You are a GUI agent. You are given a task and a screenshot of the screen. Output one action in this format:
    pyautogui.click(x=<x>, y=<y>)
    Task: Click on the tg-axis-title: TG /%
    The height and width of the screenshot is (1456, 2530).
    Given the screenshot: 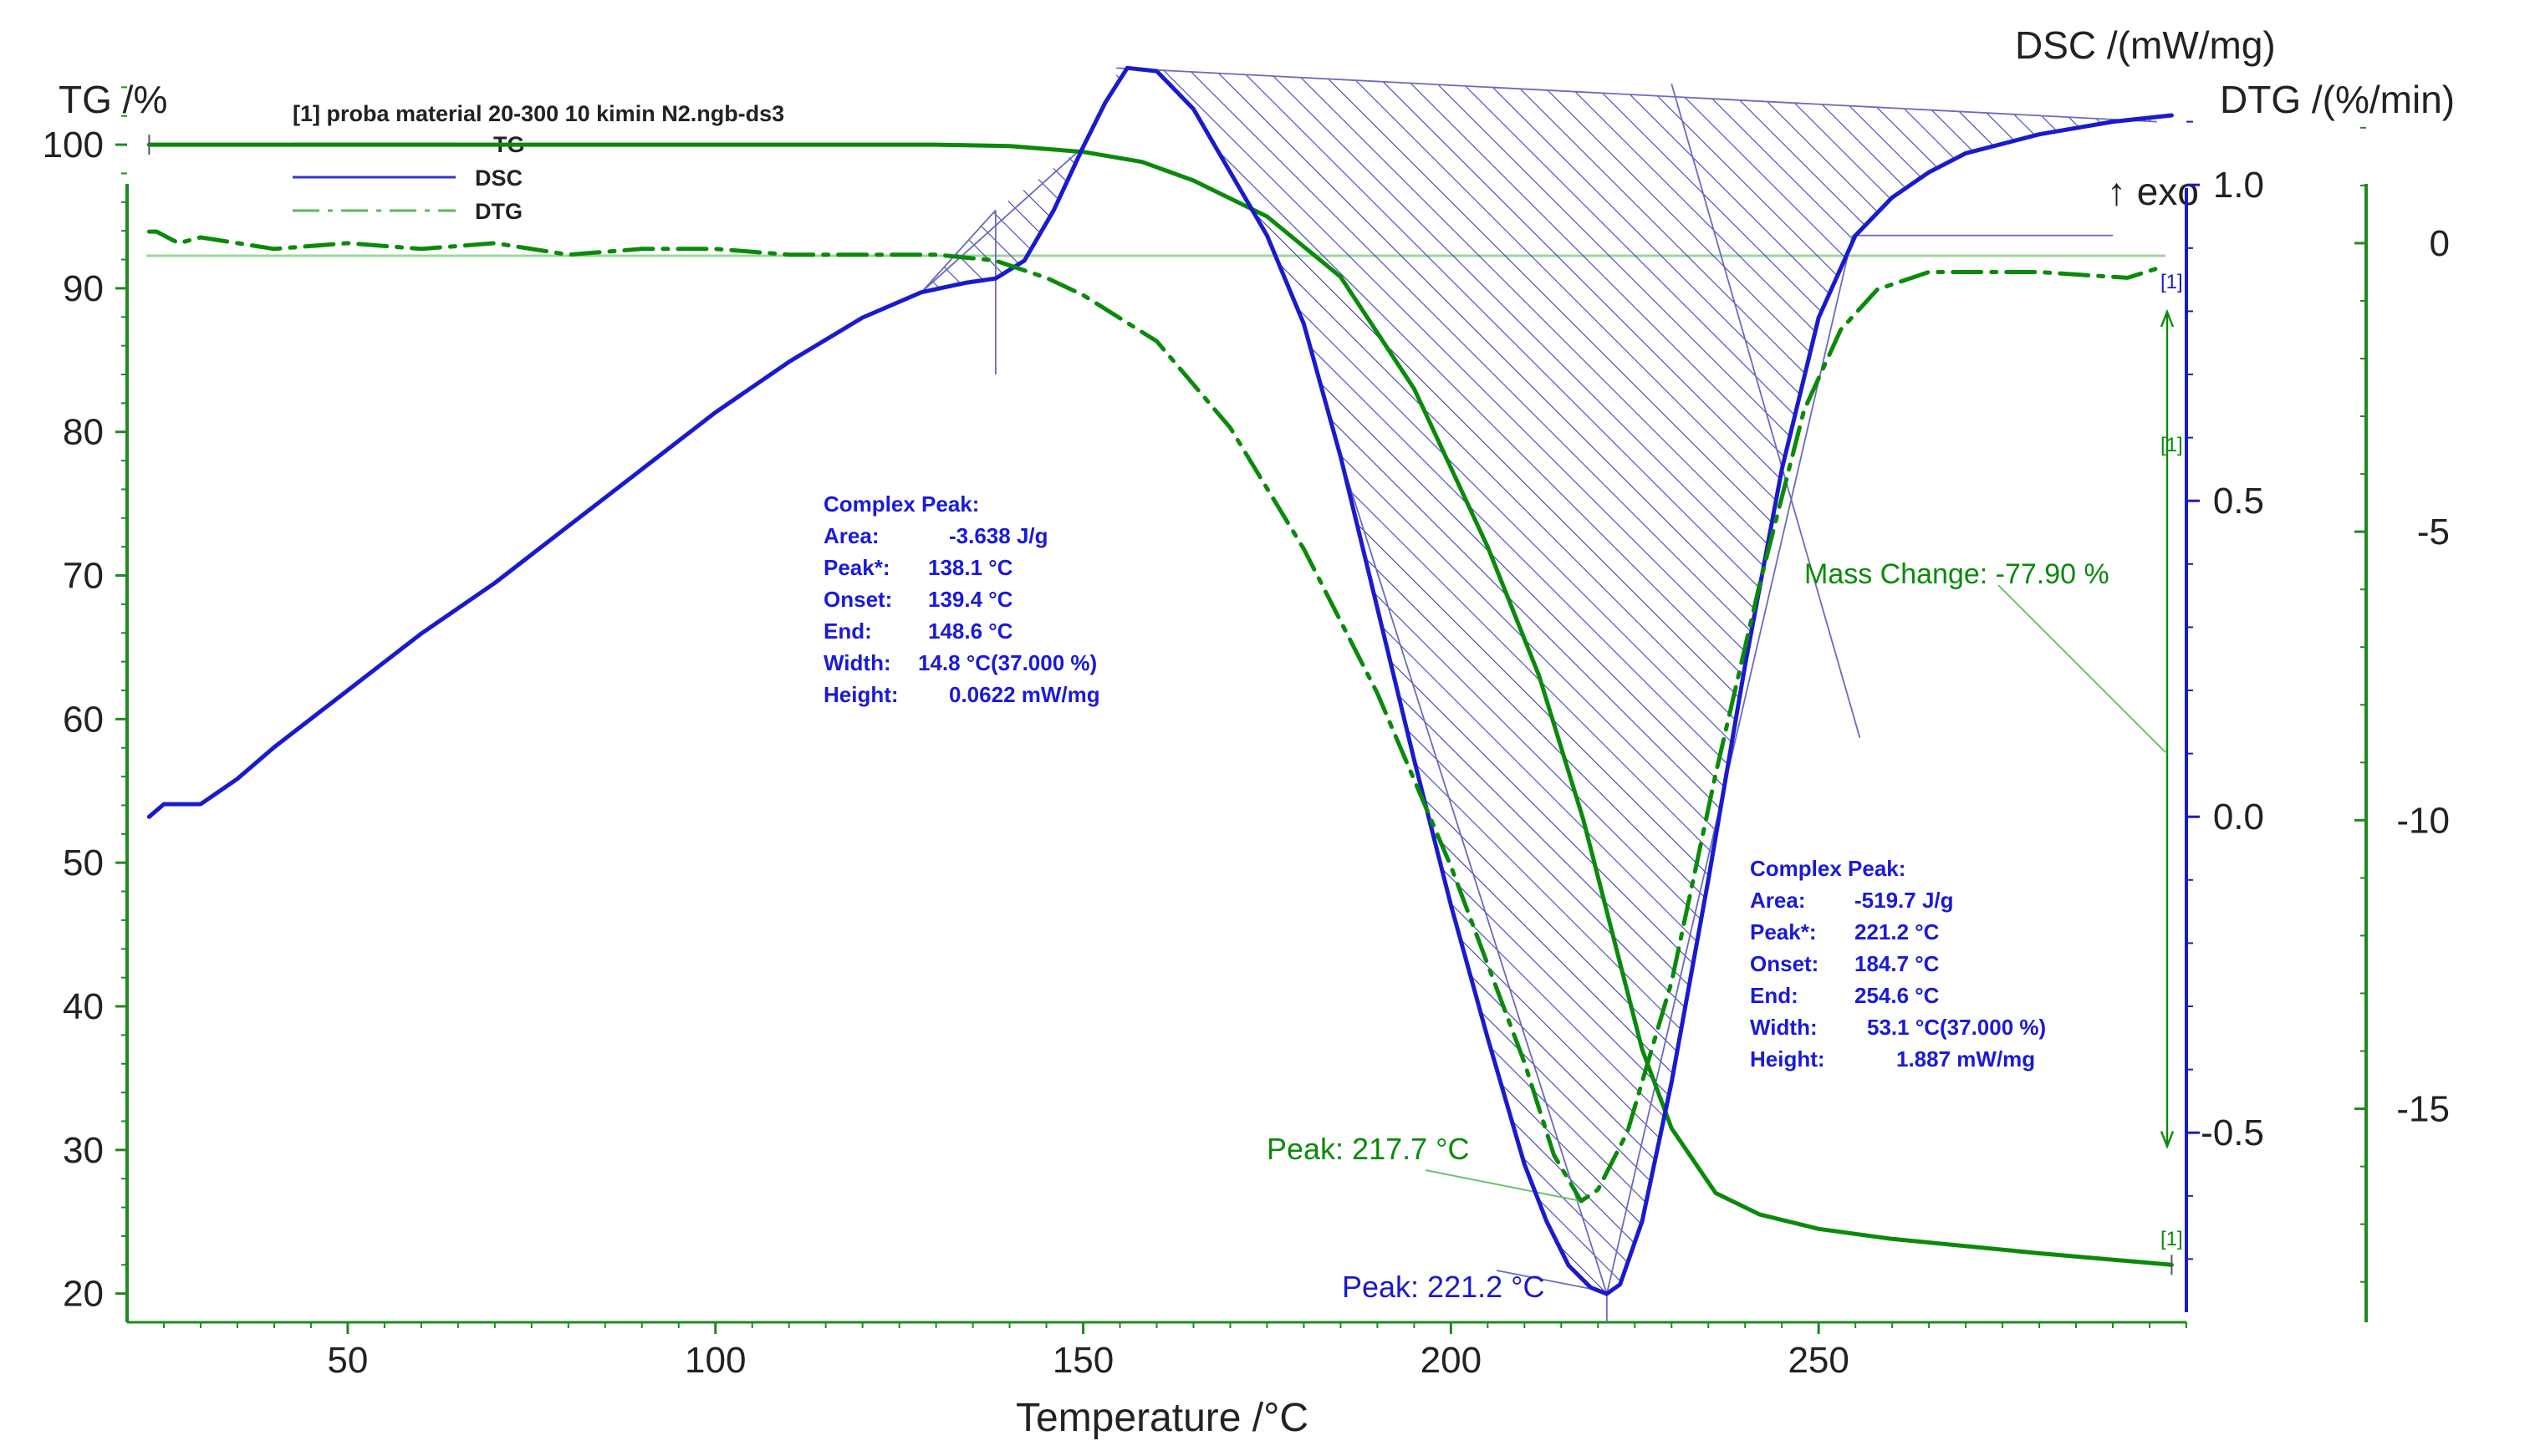 What is the action you would take?
    pyautogui.click(x=113, y=99)
    